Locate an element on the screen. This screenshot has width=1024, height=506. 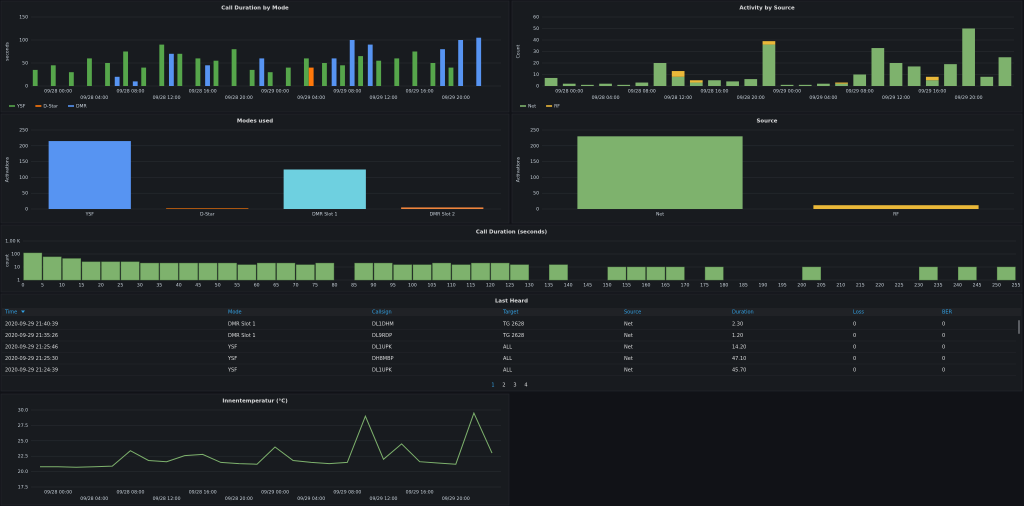
column-header: Callsign is located at coordinates (382, 313).